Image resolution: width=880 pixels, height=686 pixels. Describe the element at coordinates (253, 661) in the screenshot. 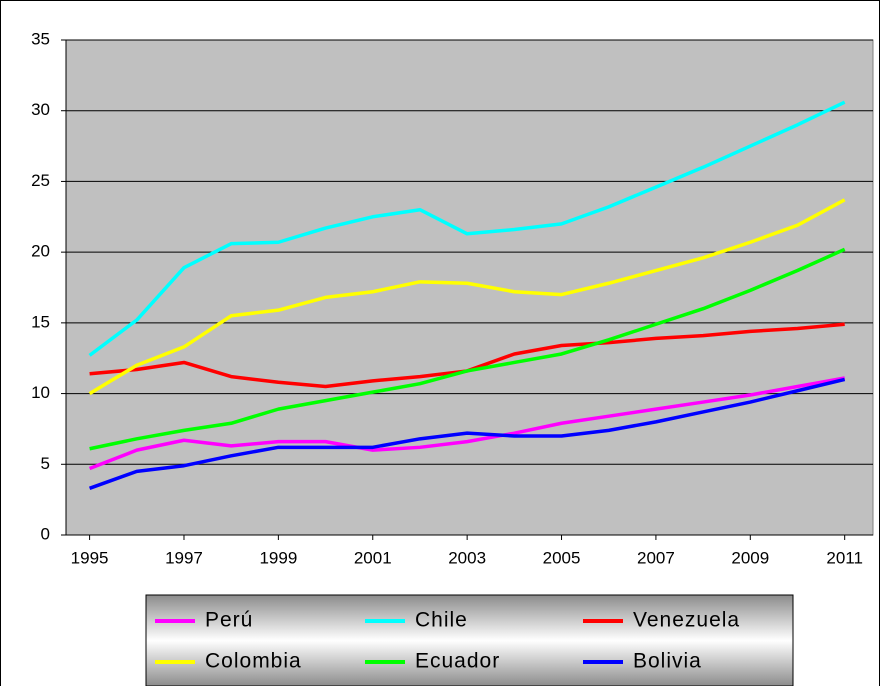

I see `legend-label: Colombia` at that location.